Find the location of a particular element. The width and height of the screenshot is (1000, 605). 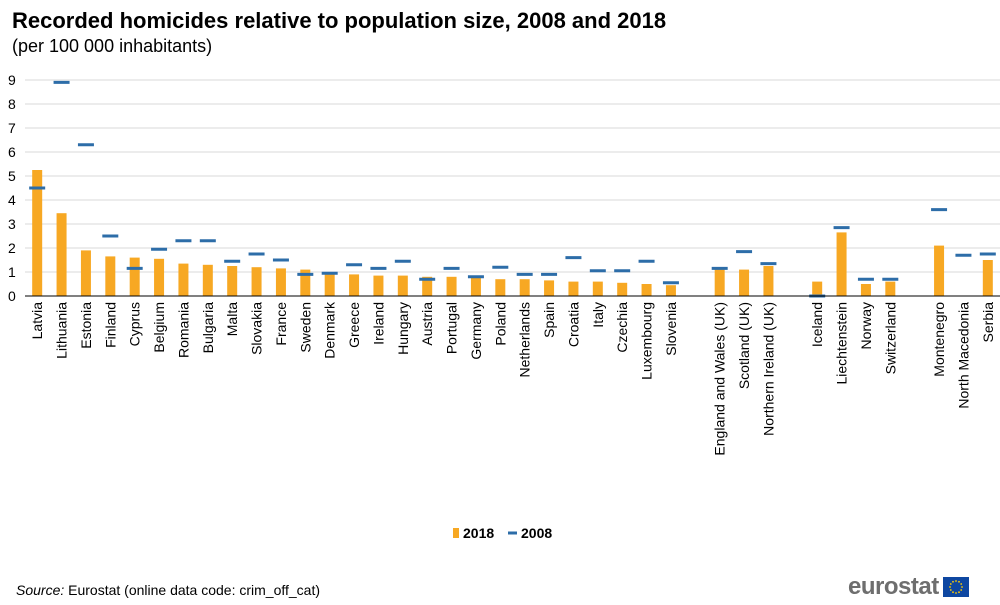

x-tick-label: Greece is located at coordinates (354, 325).